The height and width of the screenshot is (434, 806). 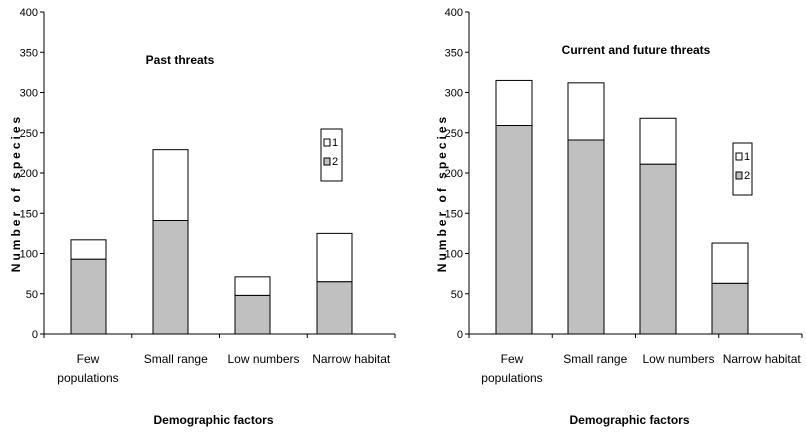 What do you see at coordinates (180, 60) in the screenshot?
I see `chart-title: Past threats` at bounding box center [180, 60].